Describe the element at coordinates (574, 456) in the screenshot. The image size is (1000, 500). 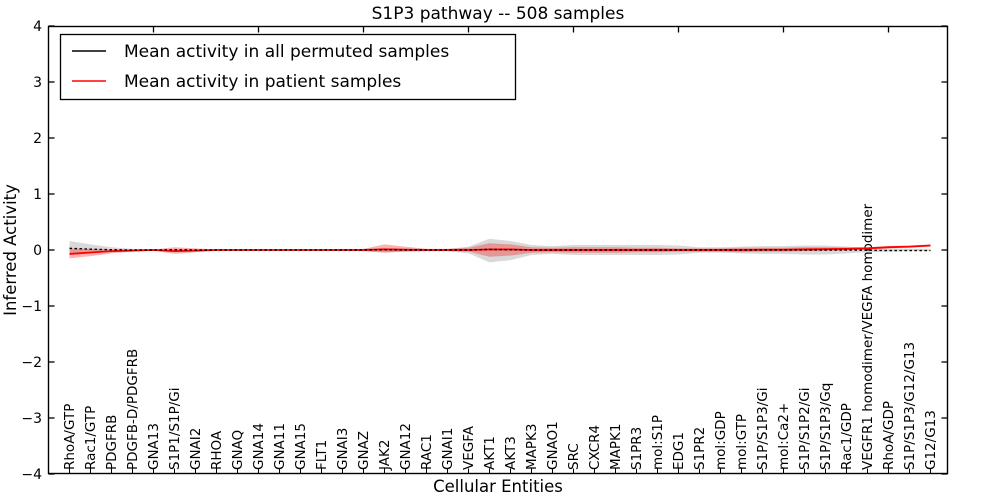
I see `x-tick-label: SRC` at that location.